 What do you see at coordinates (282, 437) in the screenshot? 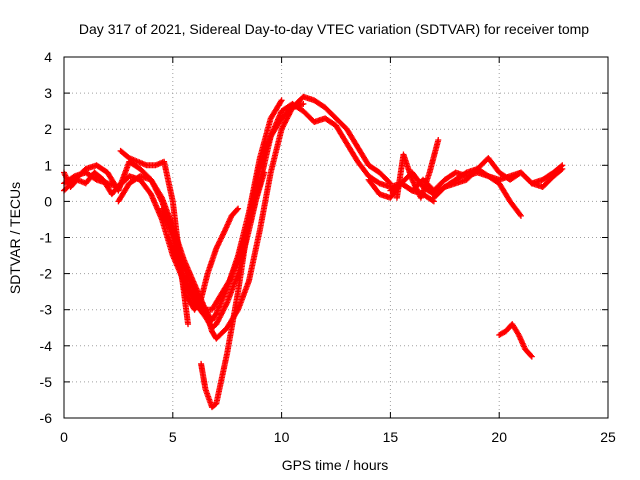
I see `x-tick-label: 10` at bounding box center [282, 437].